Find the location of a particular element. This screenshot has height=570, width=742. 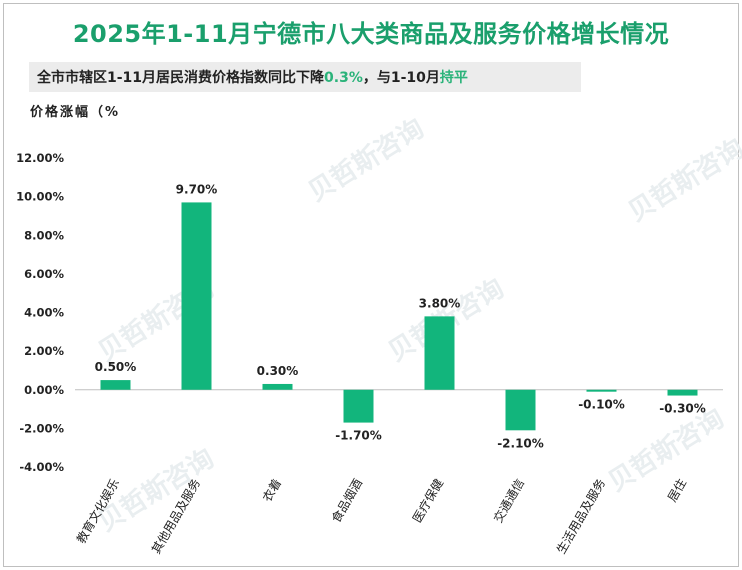

category-label: 其他用品及服务 is located at coordinates (175, 516).